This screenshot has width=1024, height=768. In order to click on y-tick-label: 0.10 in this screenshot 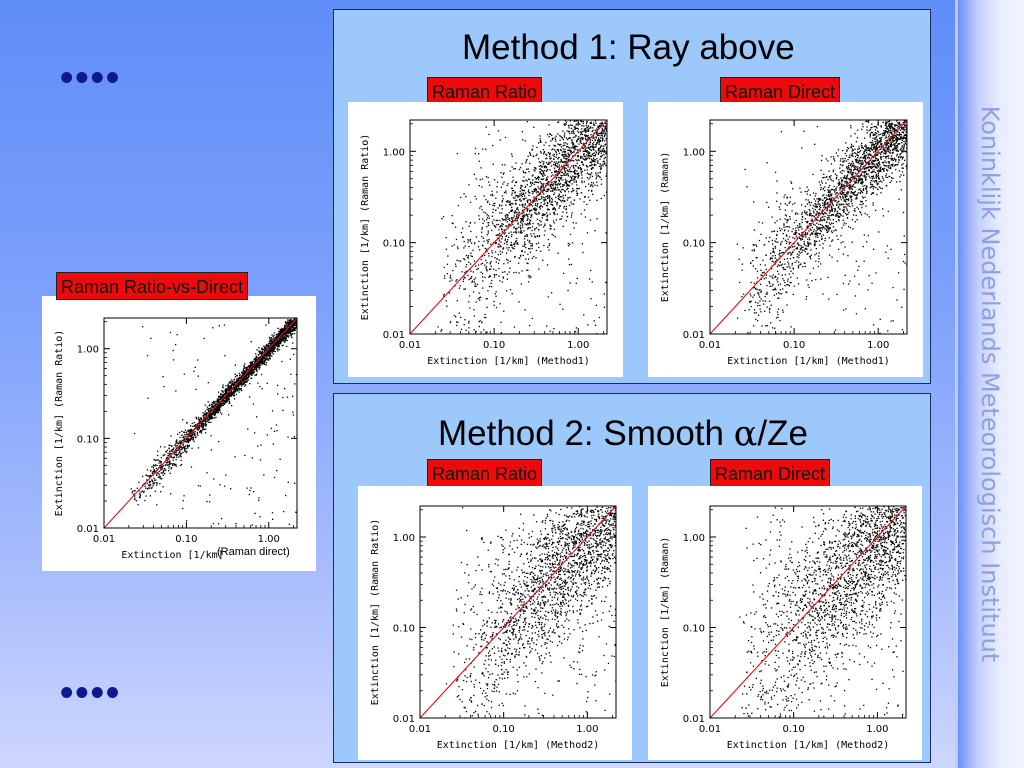, I will do `click(694, 244)`.